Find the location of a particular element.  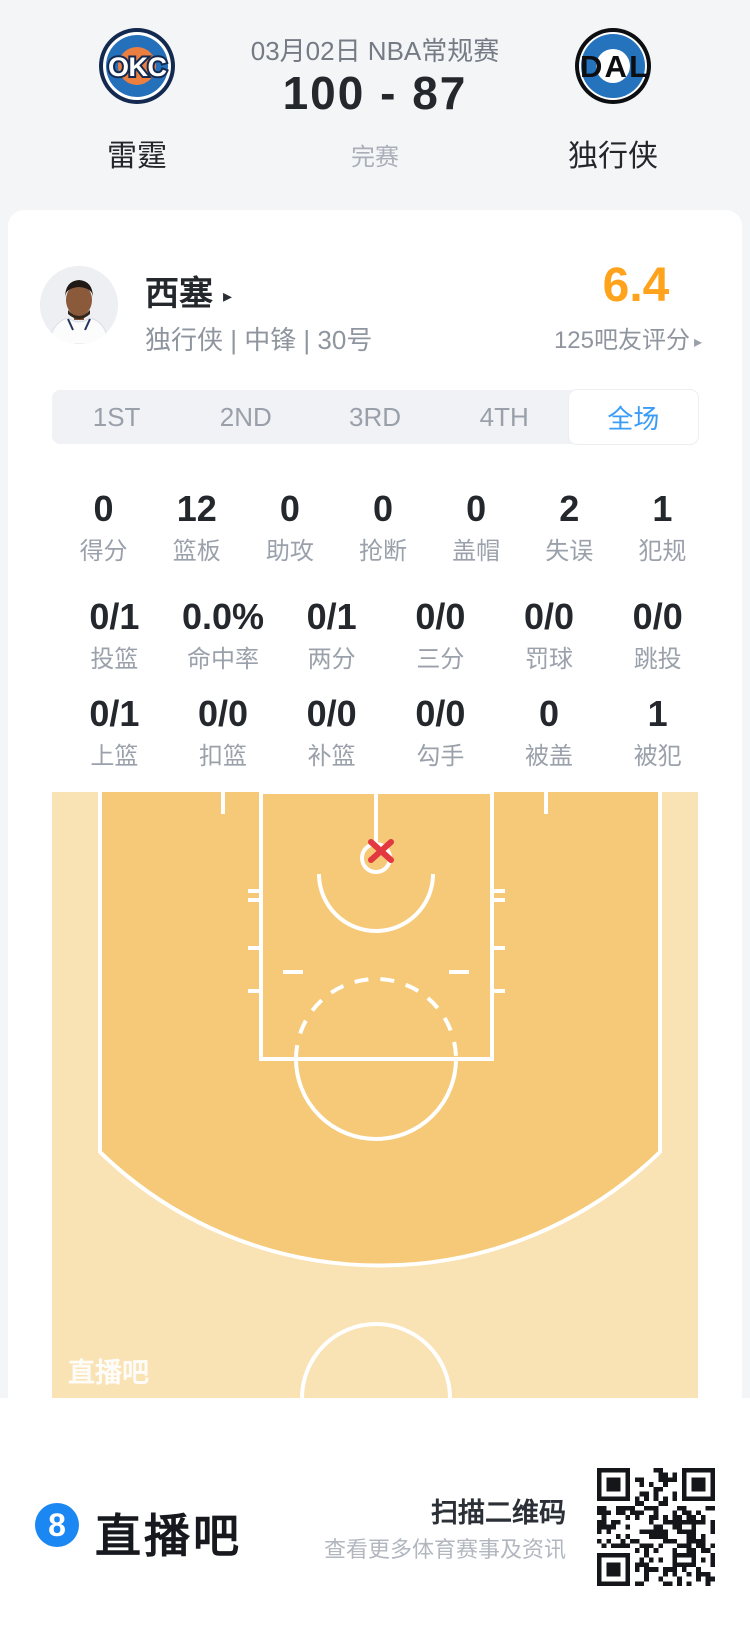

tab-1ST: 1ST is located at coordinates (116, 416).